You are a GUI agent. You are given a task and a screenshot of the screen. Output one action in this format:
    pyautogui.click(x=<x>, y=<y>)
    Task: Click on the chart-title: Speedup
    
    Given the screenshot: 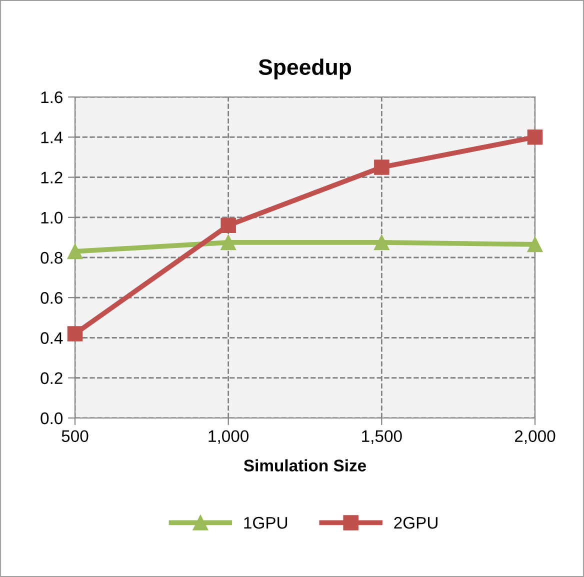 What is the action you would take?
    pyautogui.click(x=305, y=69)
    